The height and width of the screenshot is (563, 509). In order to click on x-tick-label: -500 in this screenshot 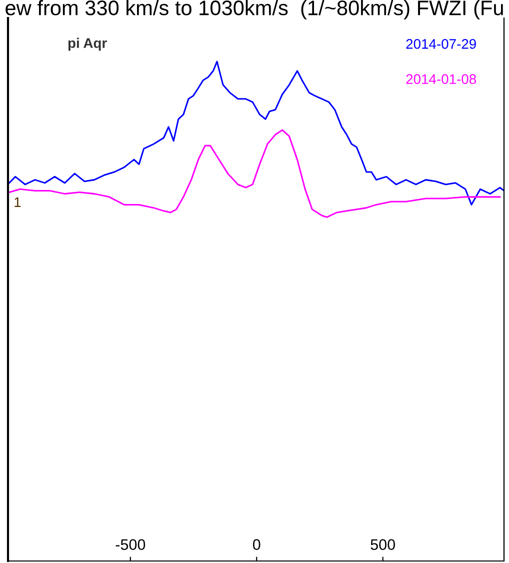, I will do `click(131, 544)`.